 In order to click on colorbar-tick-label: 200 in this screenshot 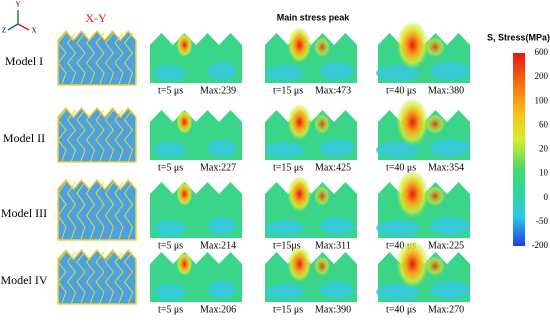, I will do `click(542, 76)`.